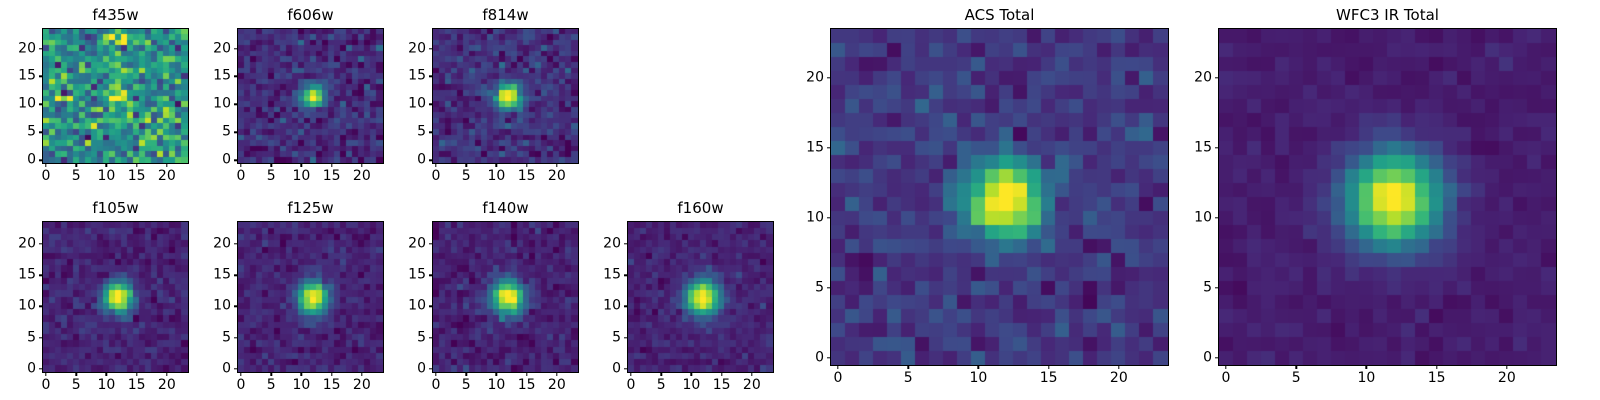 This screenshot has height=400, width=1600. What do you see at coordinates (115, 96) in the screenshot?
I see `heatmap-f435w` at bounding box center [115, 96].